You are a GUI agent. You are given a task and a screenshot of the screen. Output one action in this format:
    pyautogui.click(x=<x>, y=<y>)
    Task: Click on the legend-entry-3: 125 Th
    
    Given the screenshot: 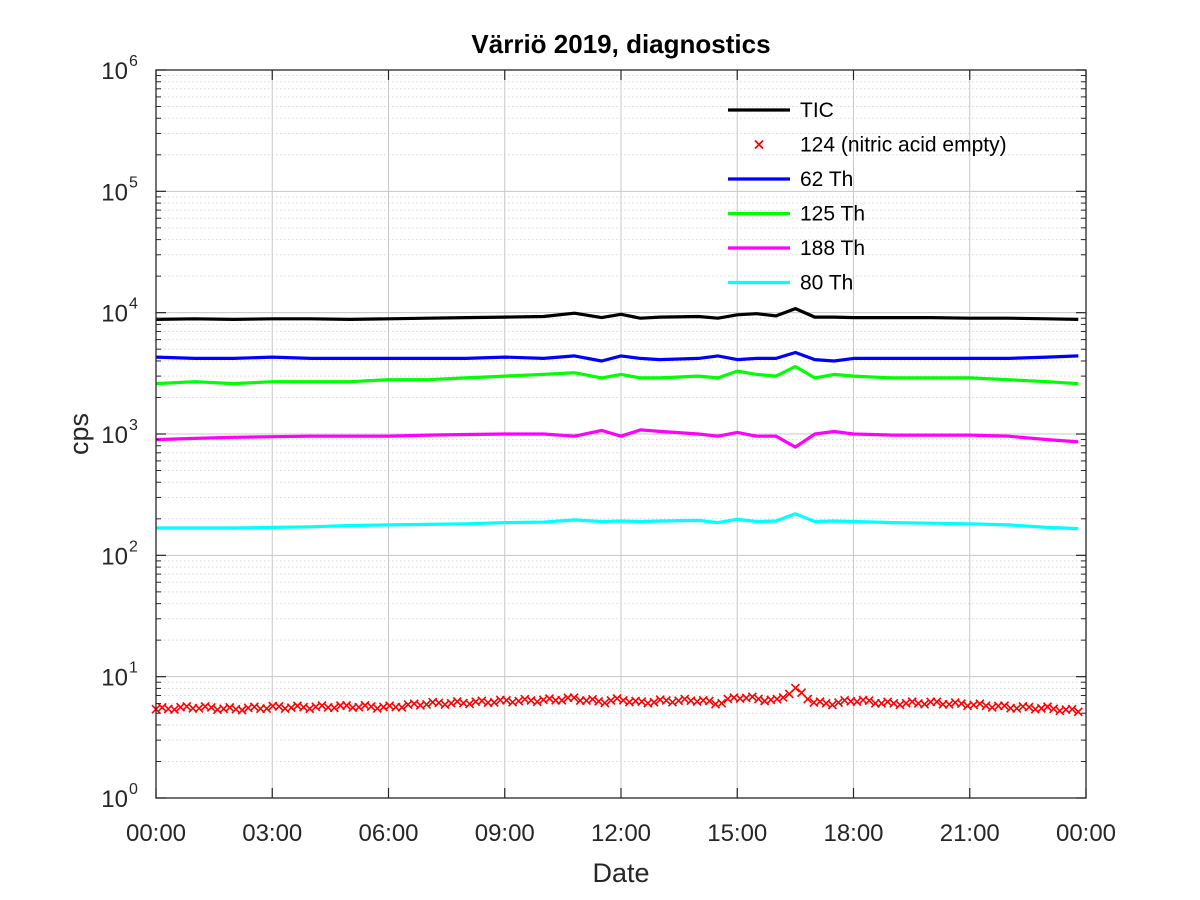 What is the action you would take?
    pyautogui.click(x=796, y=214)
    